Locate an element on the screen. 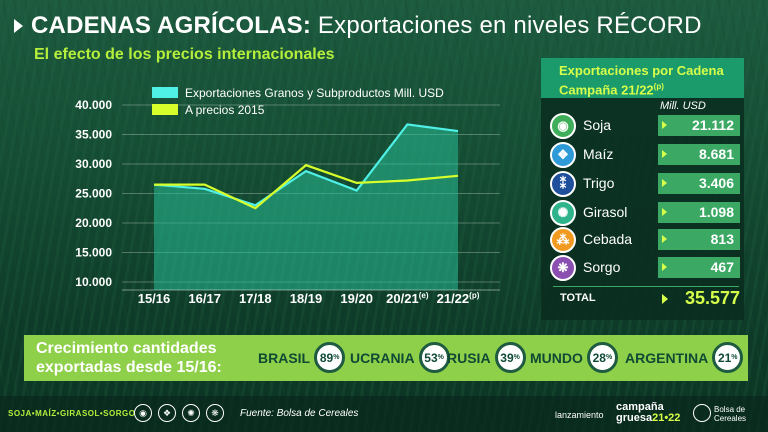 This screenshot has height=432, width=768. chain-row: ❖ Maíz 8.681 is located at coordinates (644, 155).